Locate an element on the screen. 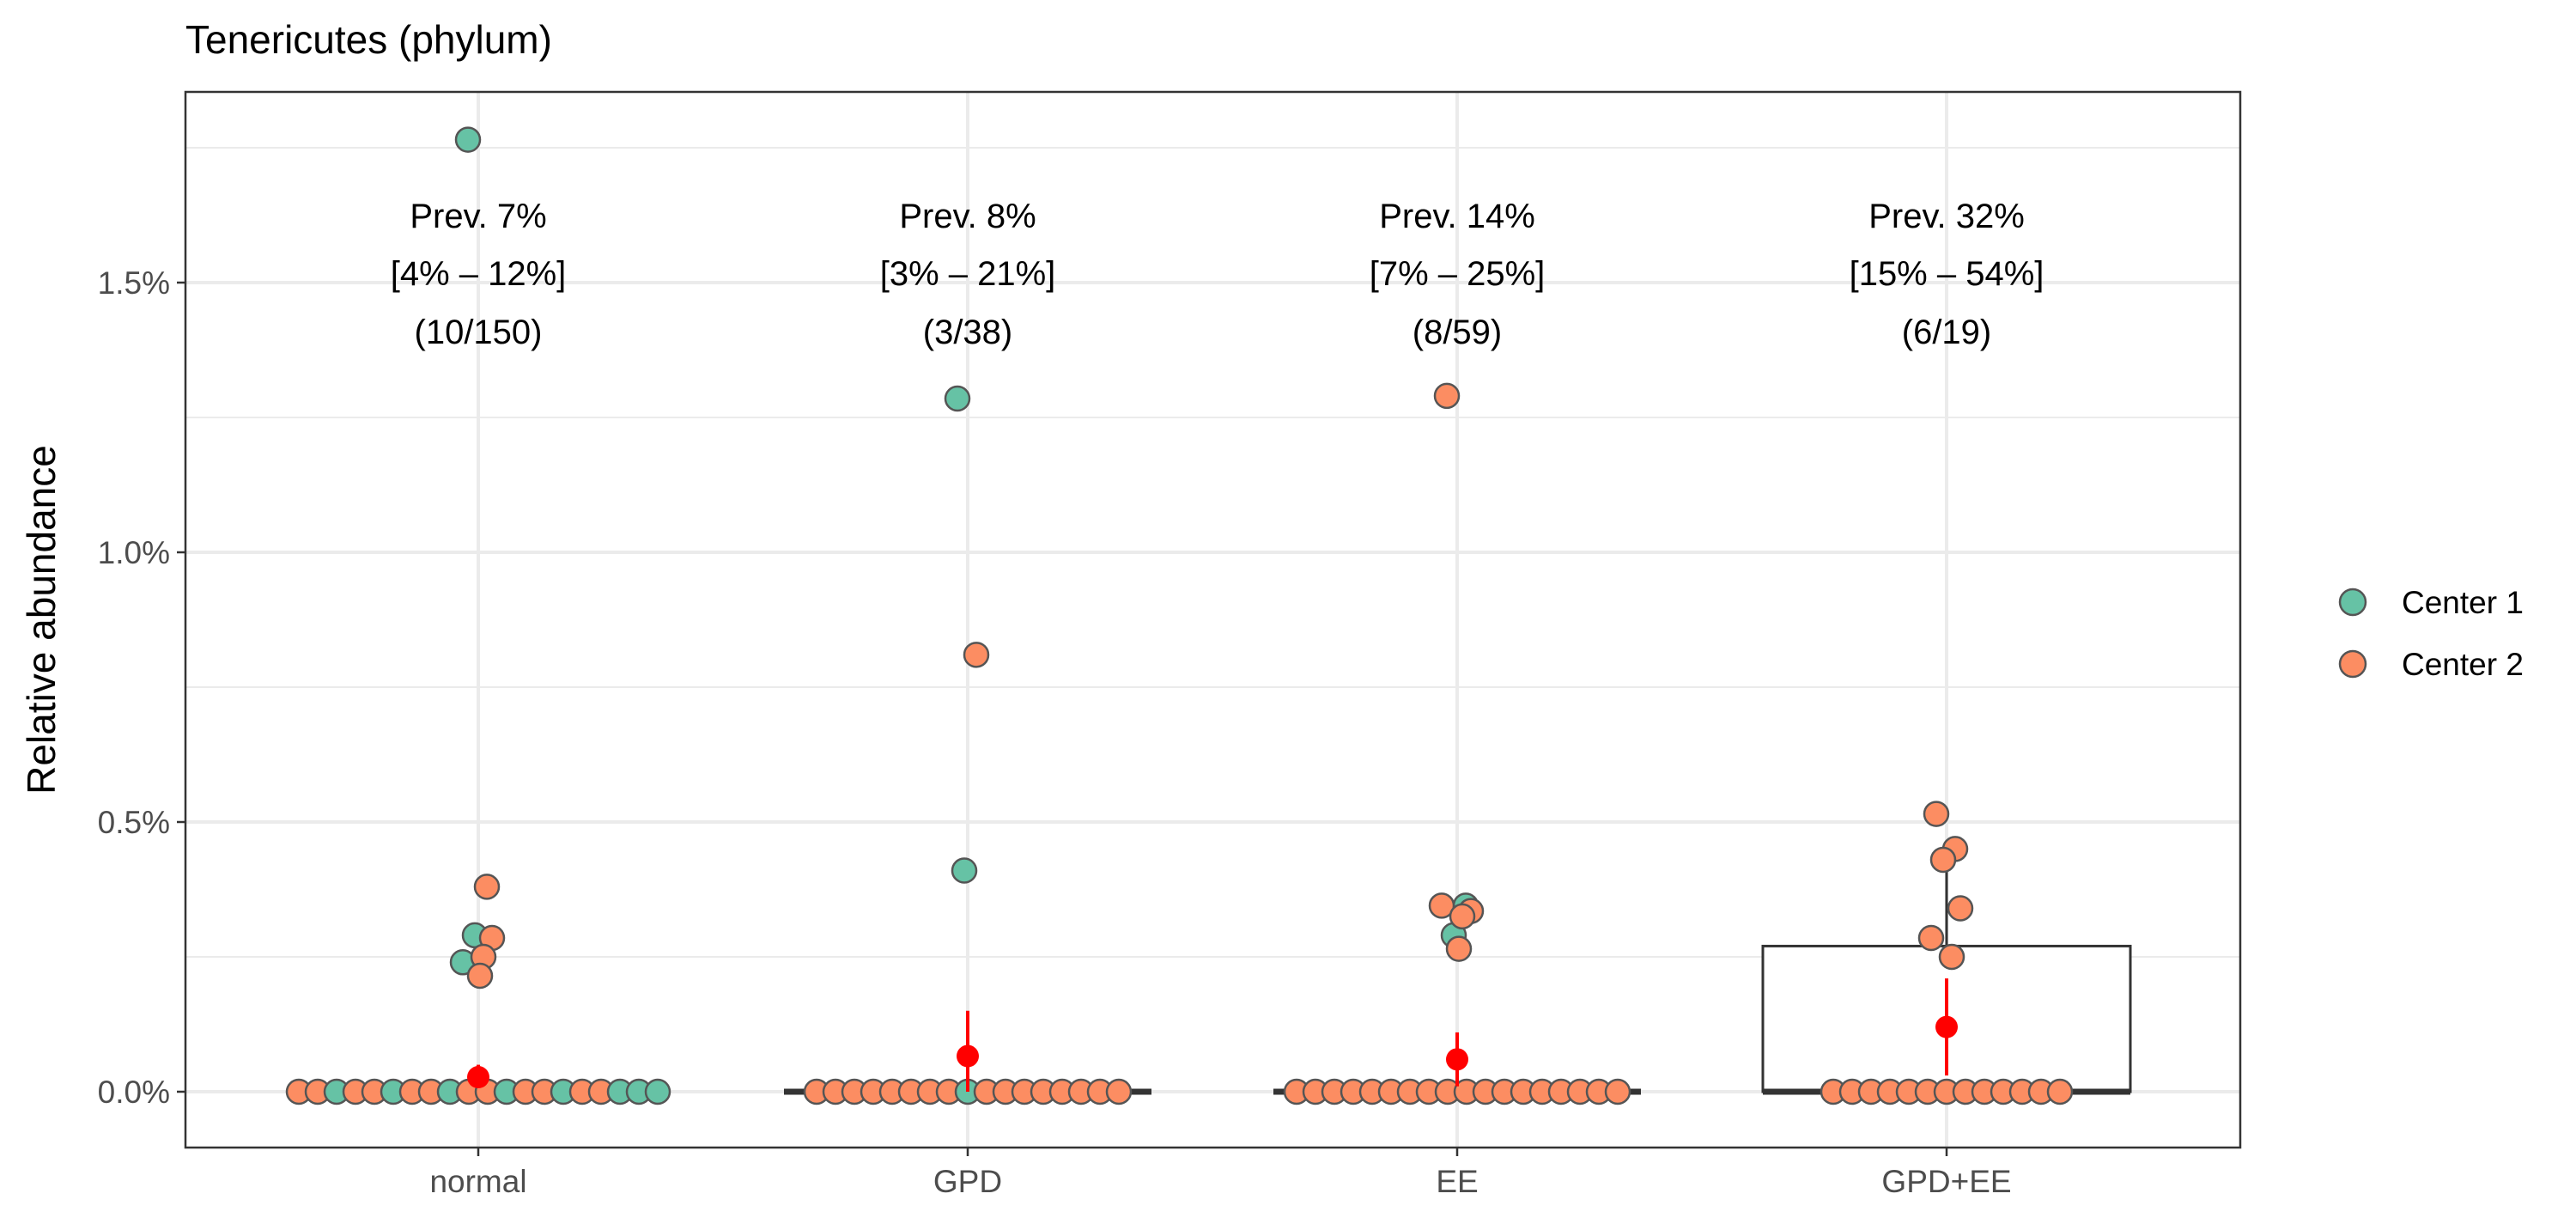 This screenshot has height=1224, width=2576. x-tick-label: GPD+EE is located at coordinates (1946, 1182).